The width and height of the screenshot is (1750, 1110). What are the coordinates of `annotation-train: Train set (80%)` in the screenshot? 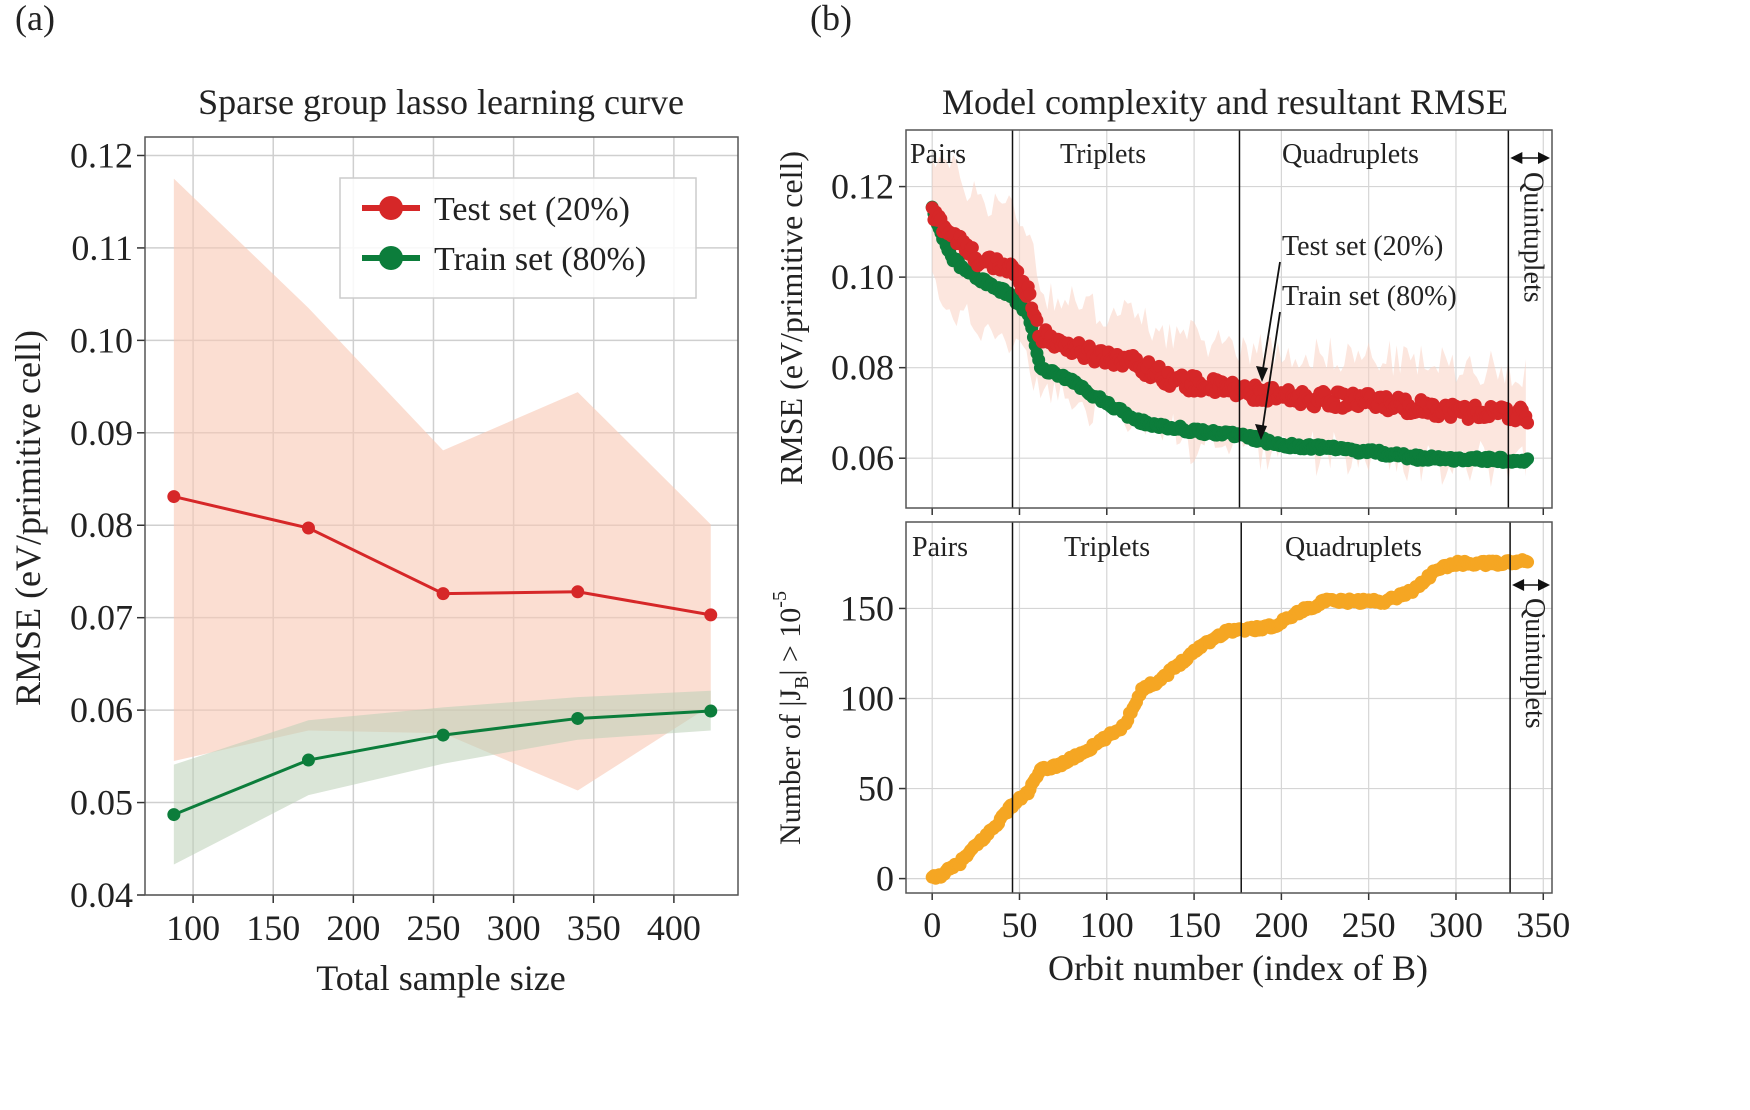 It's located at (1369, 296).